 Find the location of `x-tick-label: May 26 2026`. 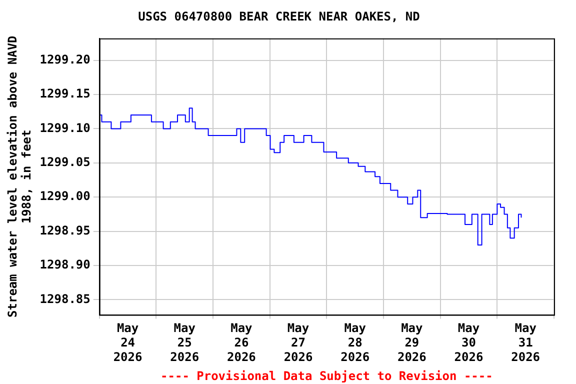

x-tick-label: May 26 2026 is located at coordinates (241, 342).